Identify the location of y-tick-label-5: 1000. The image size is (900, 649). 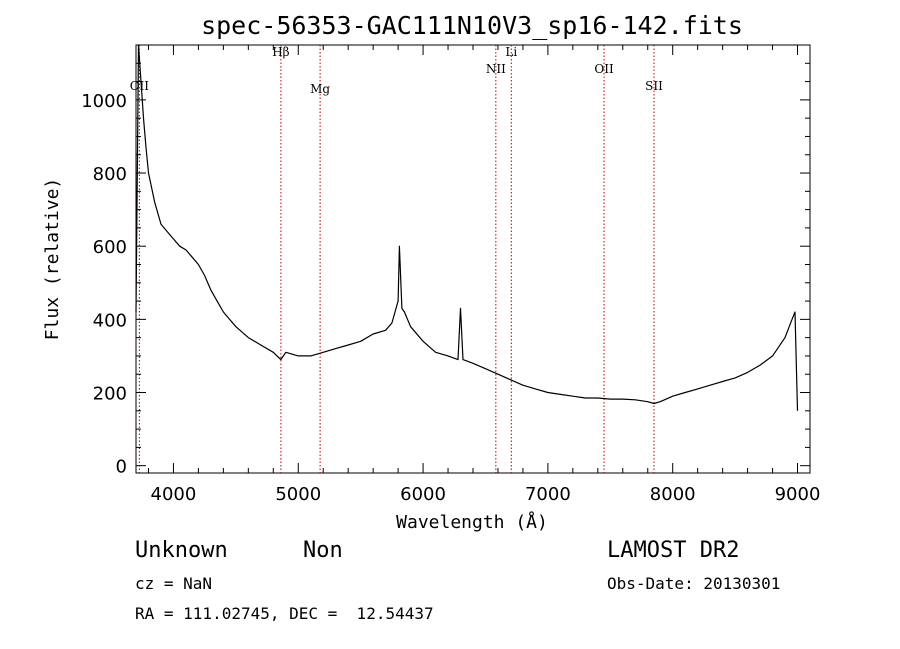
(104, 101).